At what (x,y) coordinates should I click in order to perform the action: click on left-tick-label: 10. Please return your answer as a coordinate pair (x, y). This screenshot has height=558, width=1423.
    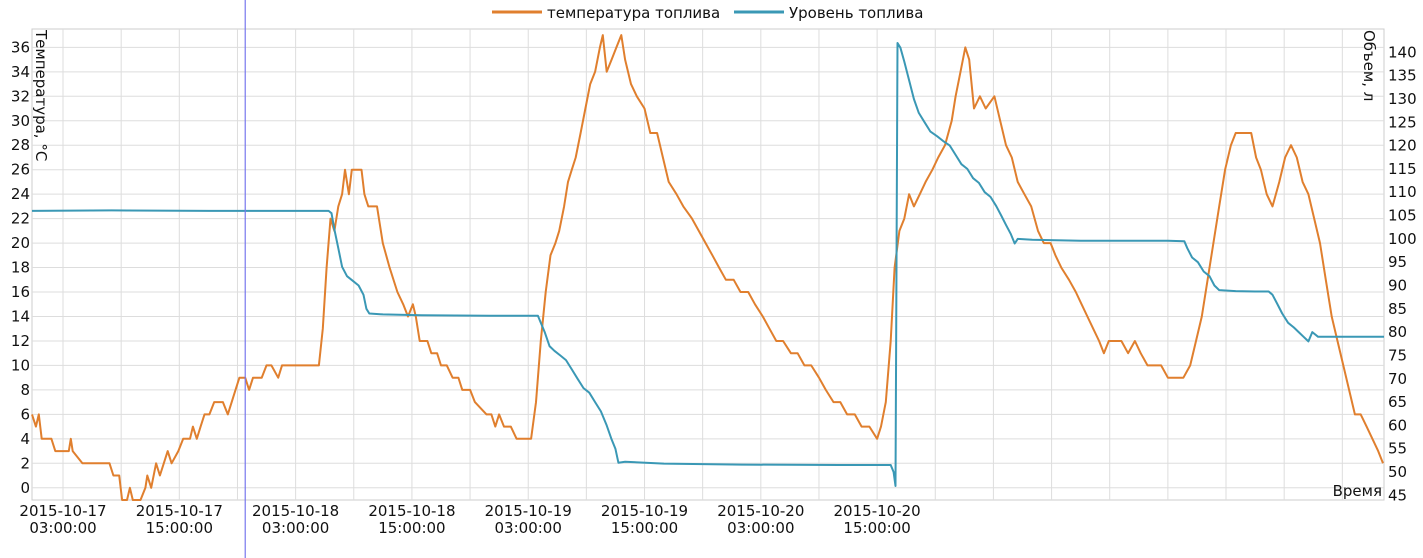
    Looking at the image, I should click on (20, 365).